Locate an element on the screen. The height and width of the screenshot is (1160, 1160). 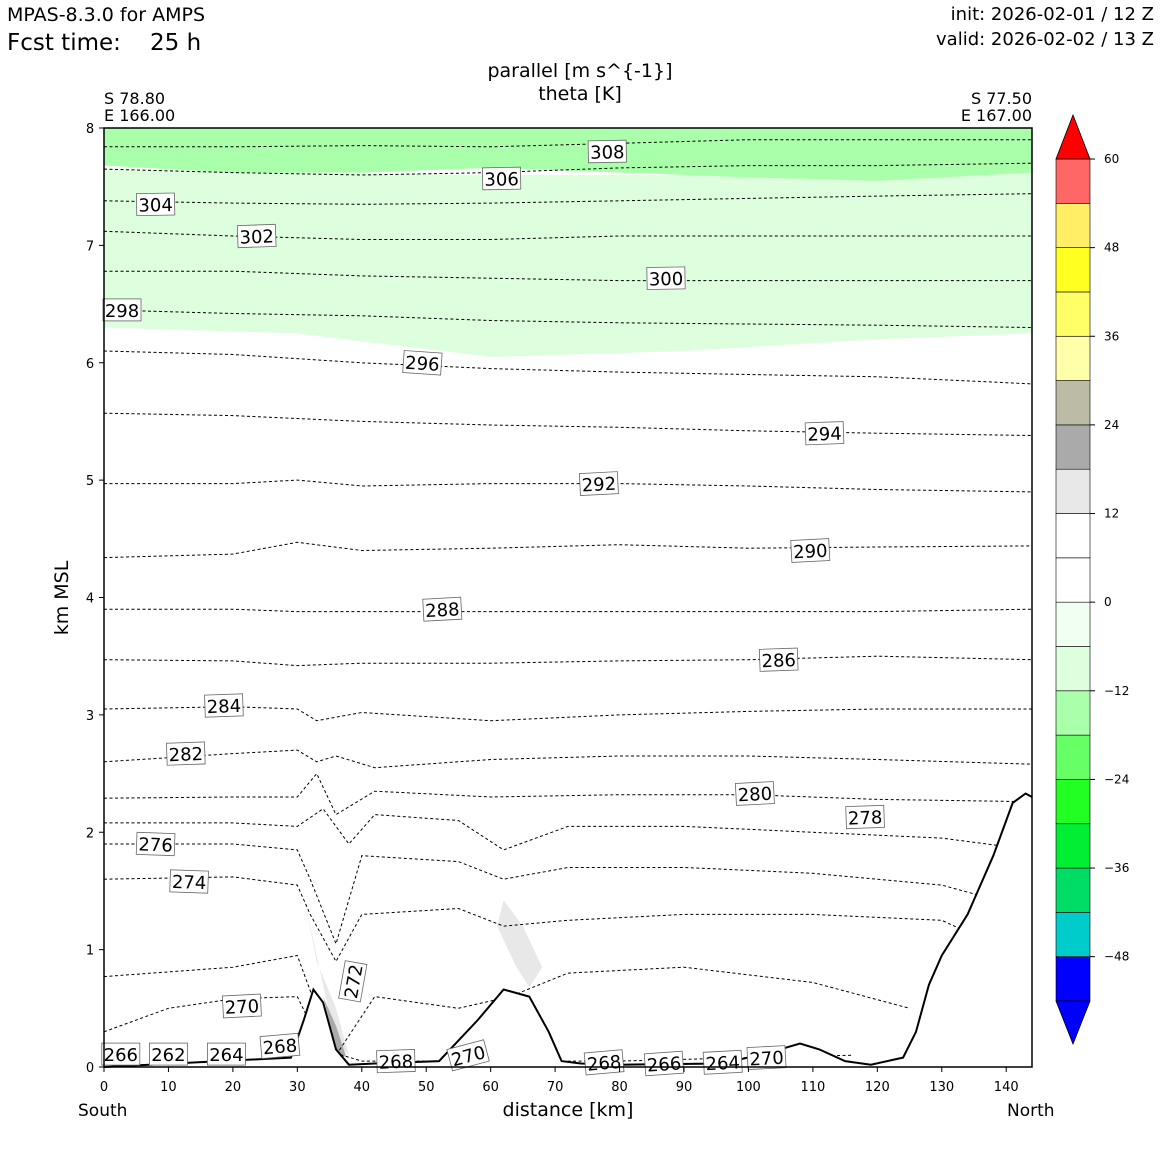
y-tick-label-7: 7 is located at coordinates (90, 246).